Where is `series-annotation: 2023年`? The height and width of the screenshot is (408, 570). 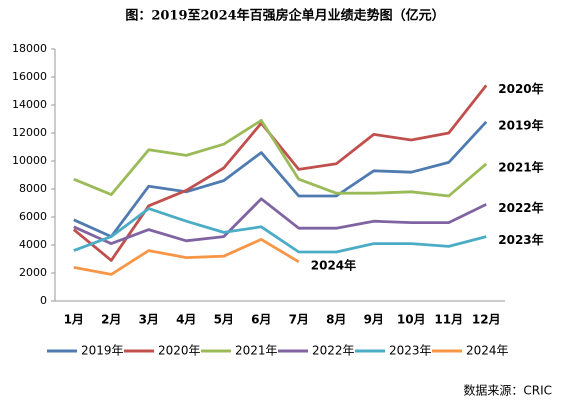 series-annotation: 2023年 is located at coordinates (520, 239).